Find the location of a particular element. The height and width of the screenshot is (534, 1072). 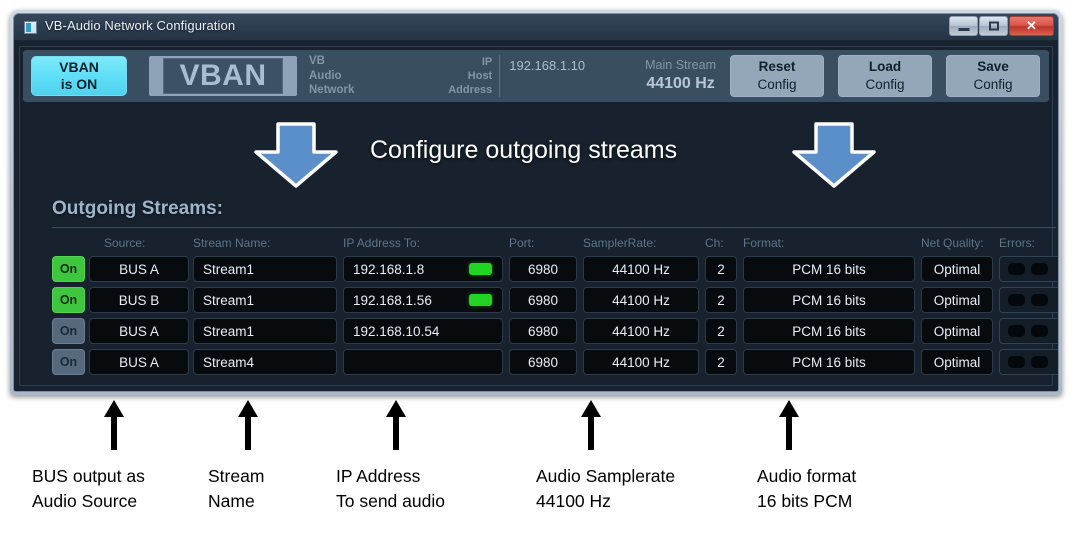

stream-ip-field: 192.168.1.8 is located at coordinates (423, 269).